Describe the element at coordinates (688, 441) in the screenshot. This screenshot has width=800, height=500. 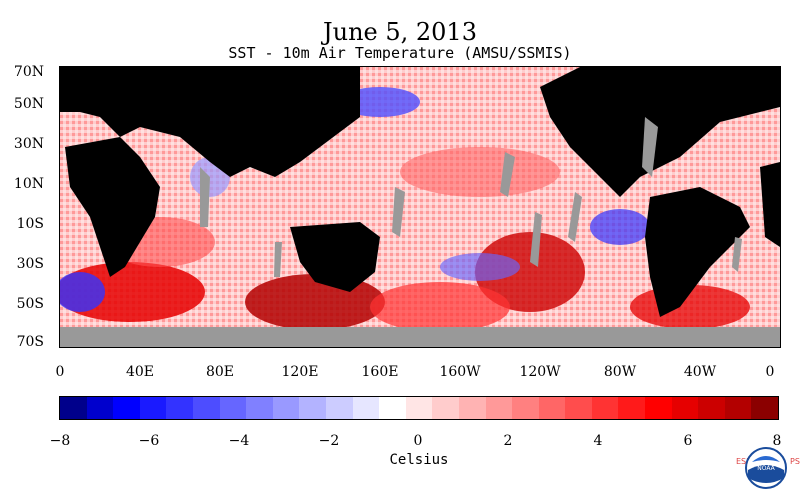
I see `colorbar-tick: 6` at that location.